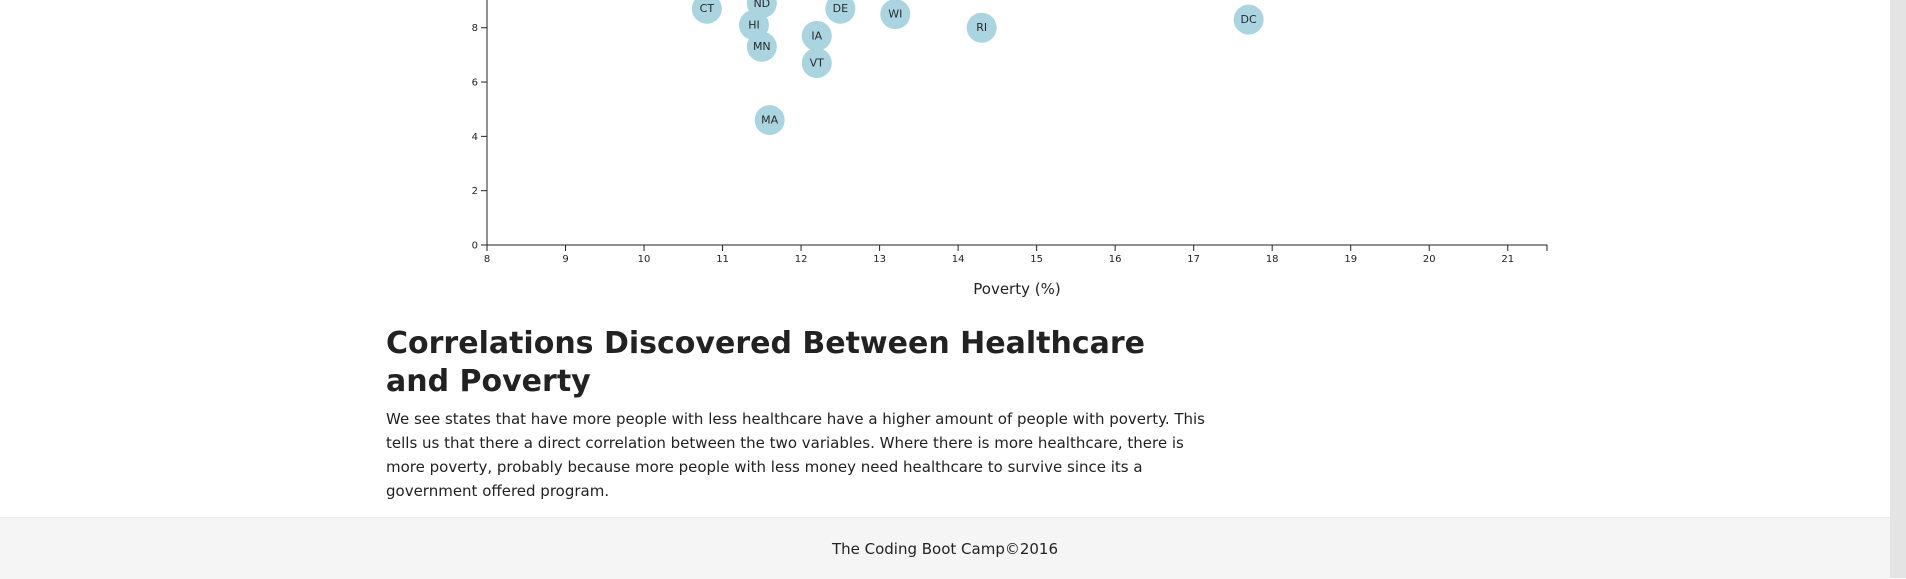  I want to click on x-tick-label-17: 17, so click(1193, 259).